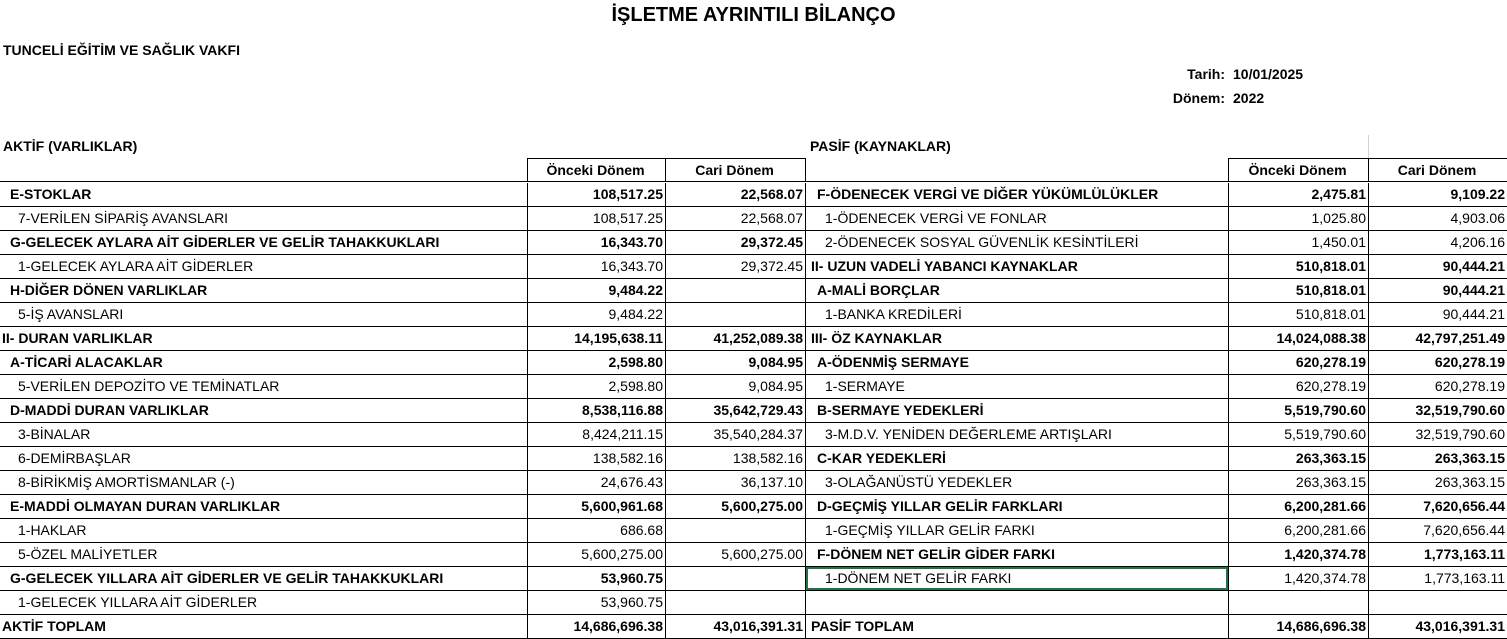 This screenshot has height=639, width=1507. I want to click on account-label-cell: 7-VERİLEN SİPARİŞ AVANSLARI, so click(123, 218).